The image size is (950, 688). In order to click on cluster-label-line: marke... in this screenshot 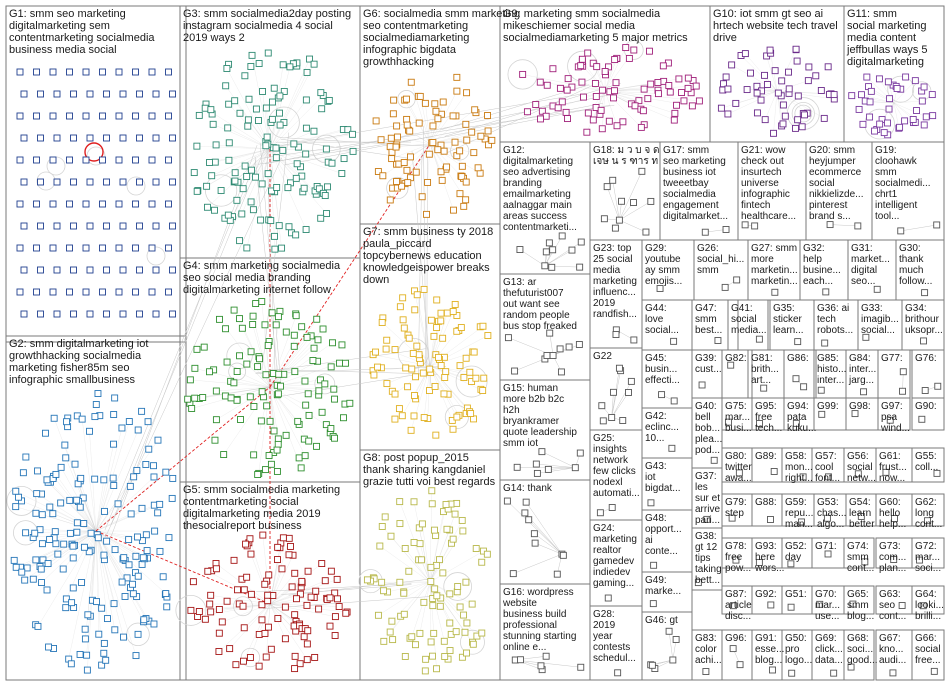, I will do `click(663, 591)`.